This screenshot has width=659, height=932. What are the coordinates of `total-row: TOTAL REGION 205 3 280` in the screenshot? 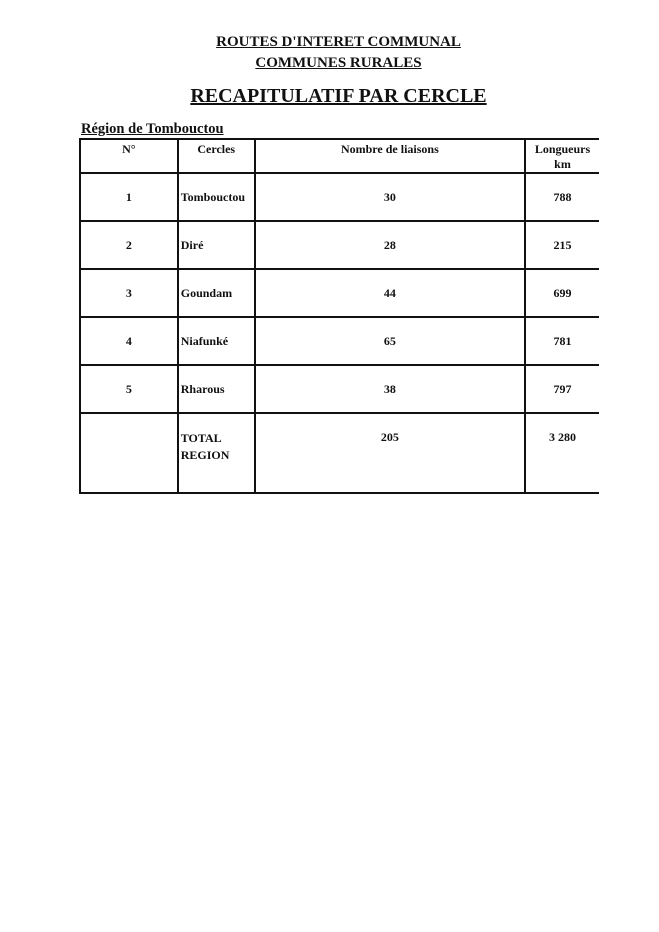 It's located at (339, 453).